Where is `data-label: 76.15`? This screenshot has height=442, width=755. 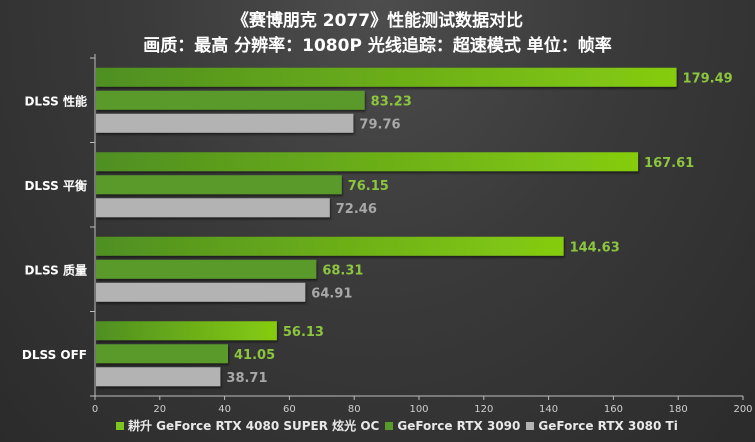 data-label: 76.15 is located at coordinates (368, 186).